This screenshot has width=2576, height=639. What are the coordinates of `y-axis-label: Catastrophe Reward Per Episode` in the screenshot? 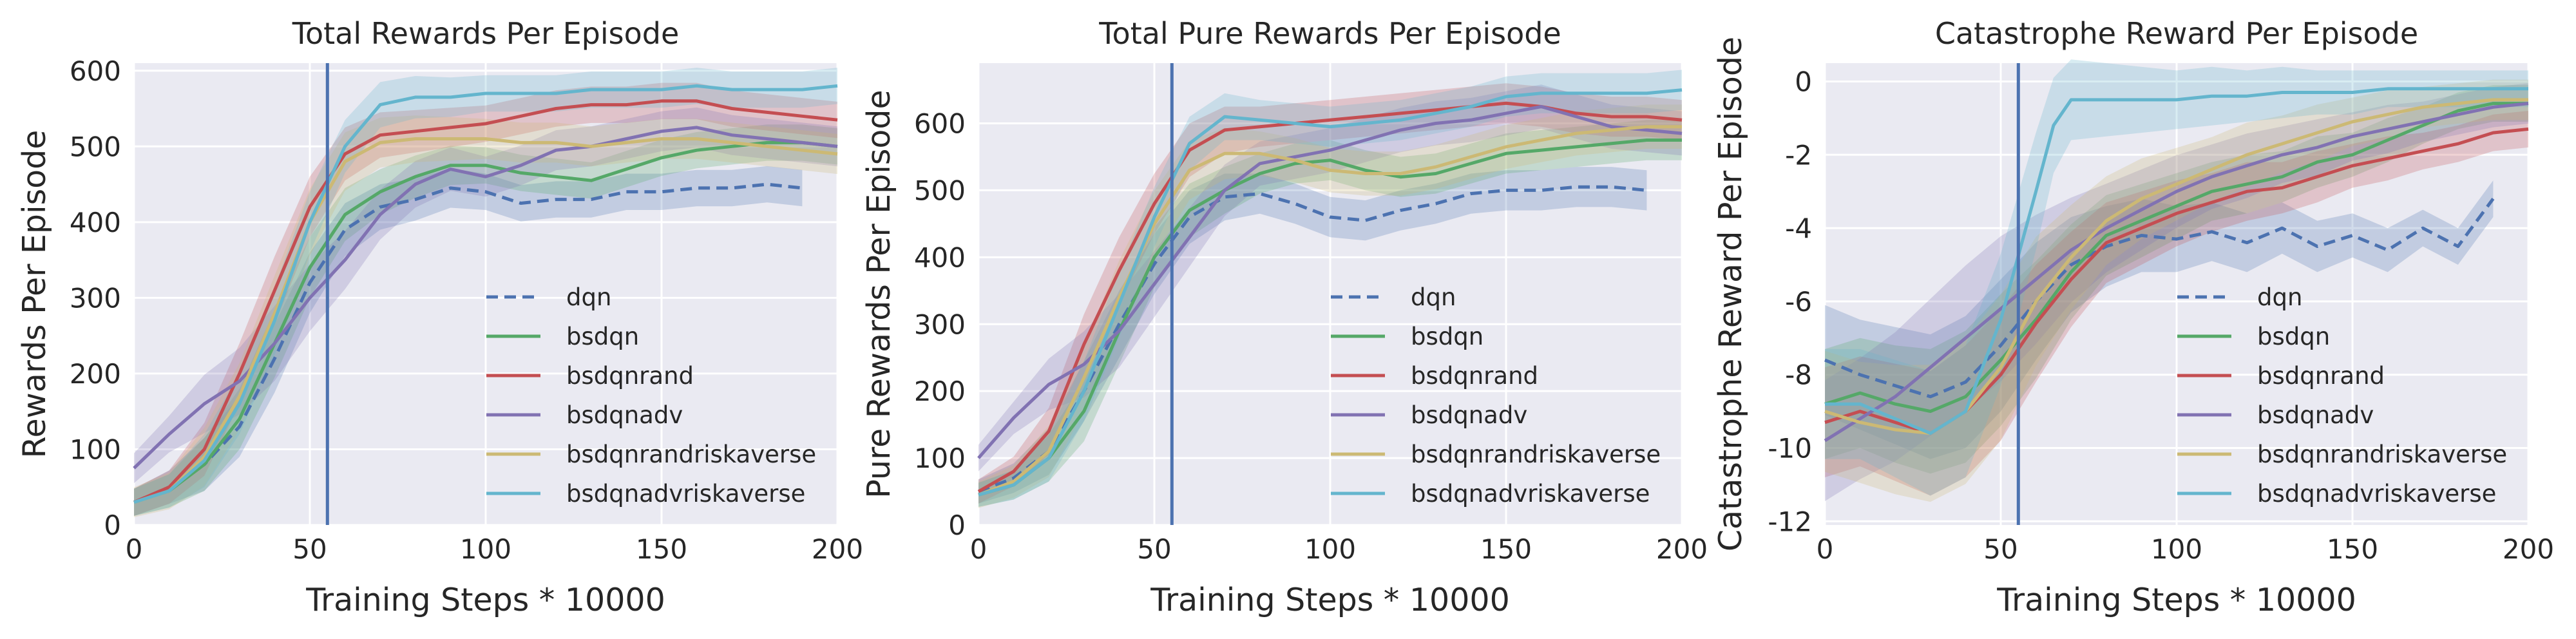 It's located at (1730, 294).